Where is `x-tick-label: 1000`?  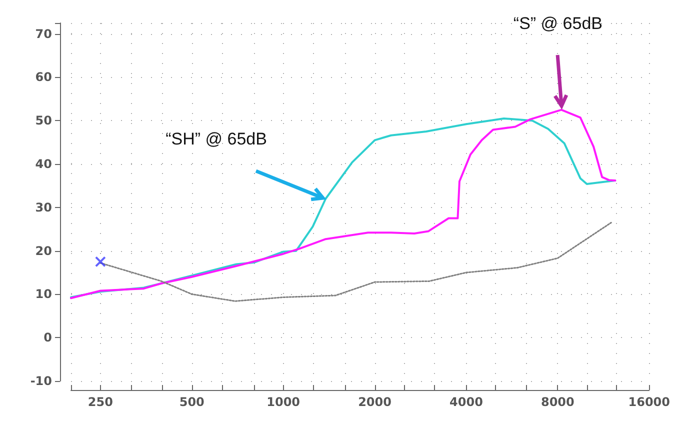
x-tick-label: 1000 is located at coordinates (283, 402).